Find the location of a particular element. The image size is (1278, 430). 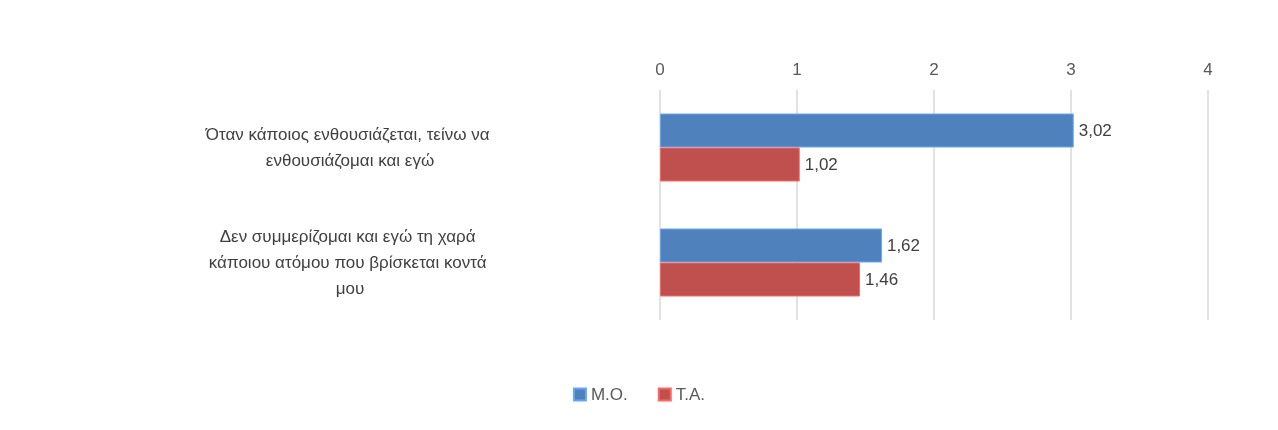

y-tick-label: Δεν συμμερίζομαι και εγώ τη χαρά κάποιου ατόμου που βρίσκεται κοντά μου is located at coordinates (350, 262).